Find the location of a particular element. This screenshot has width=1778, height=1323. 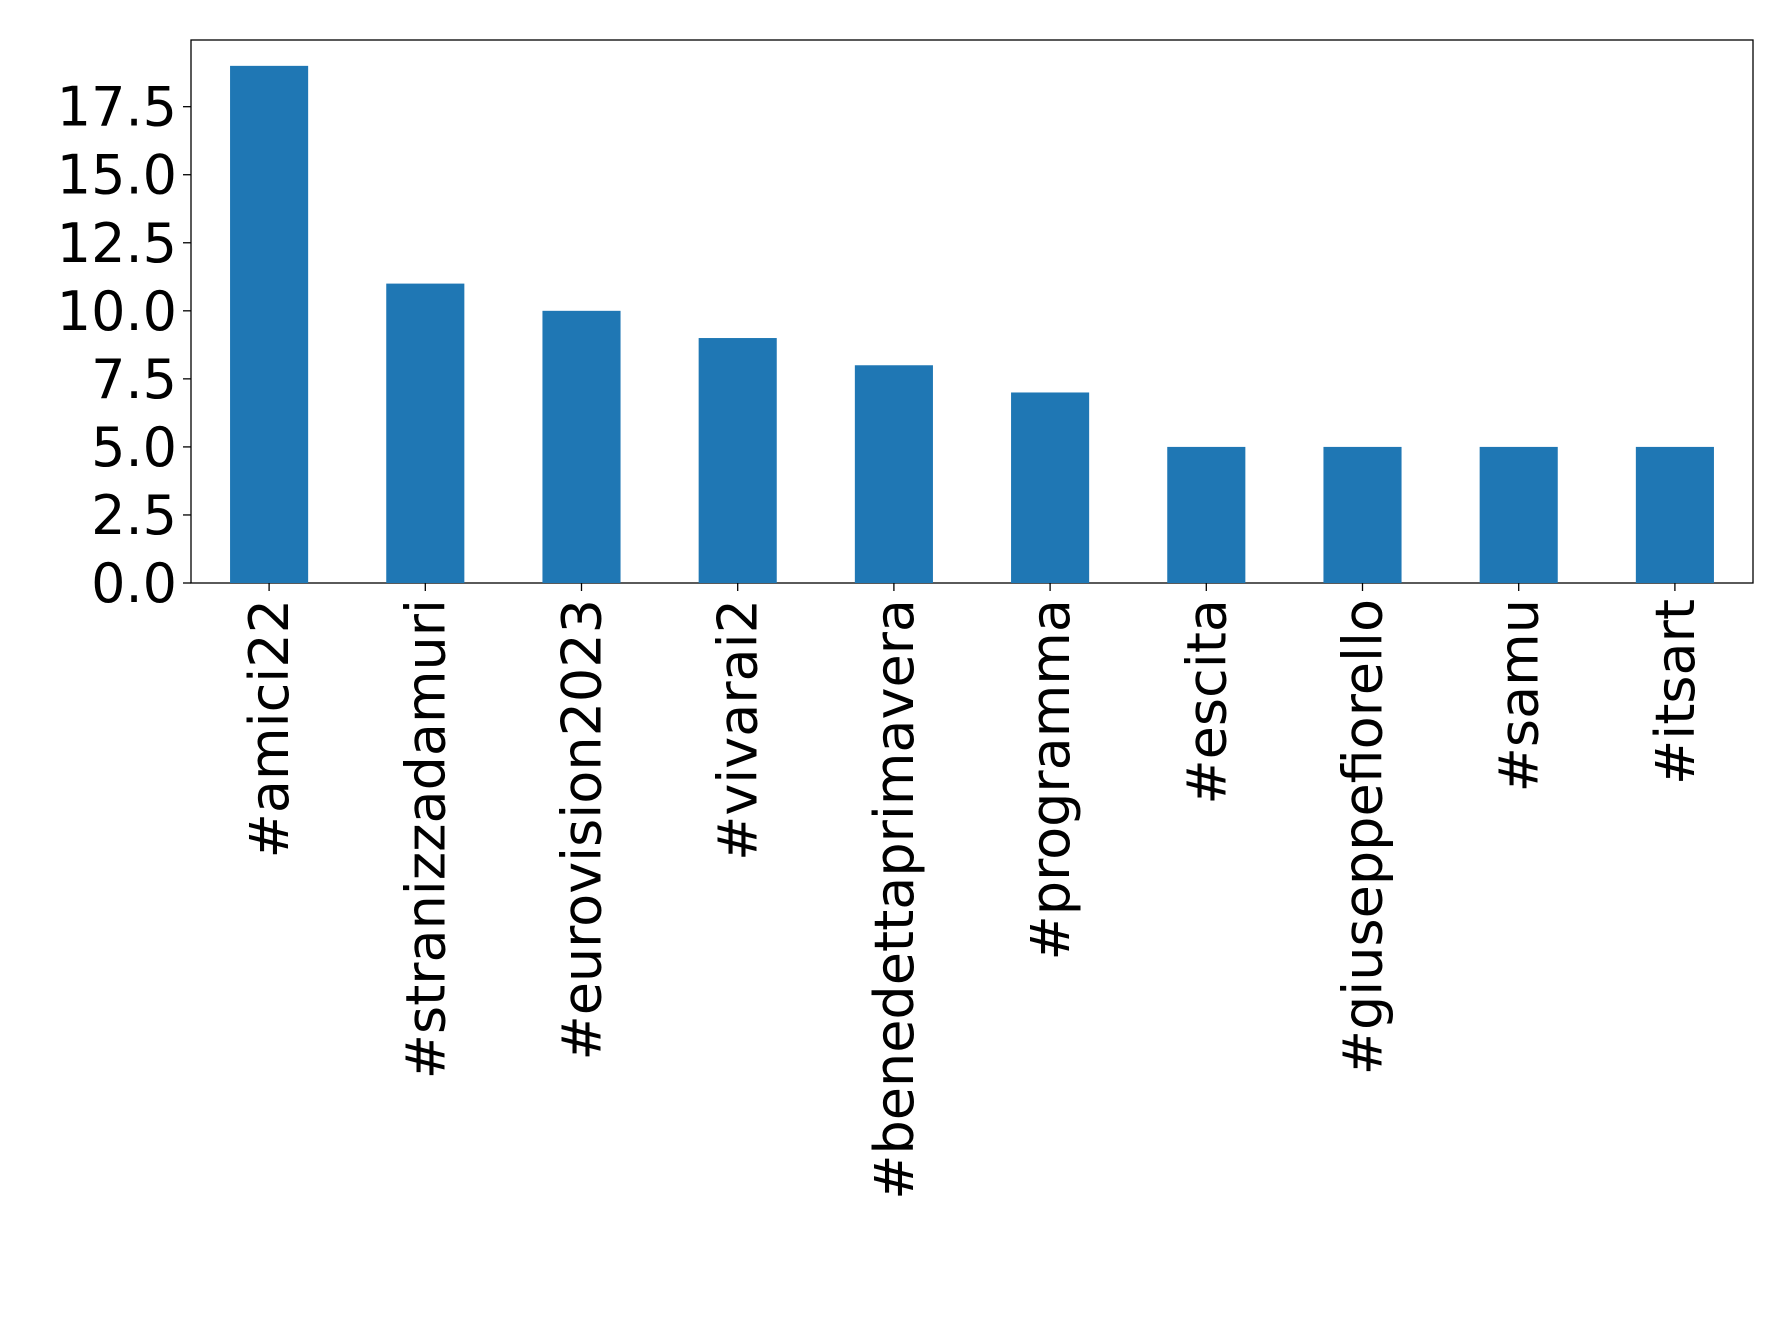

y-tick-label: 2.5 is located at coordinates (134, 515).